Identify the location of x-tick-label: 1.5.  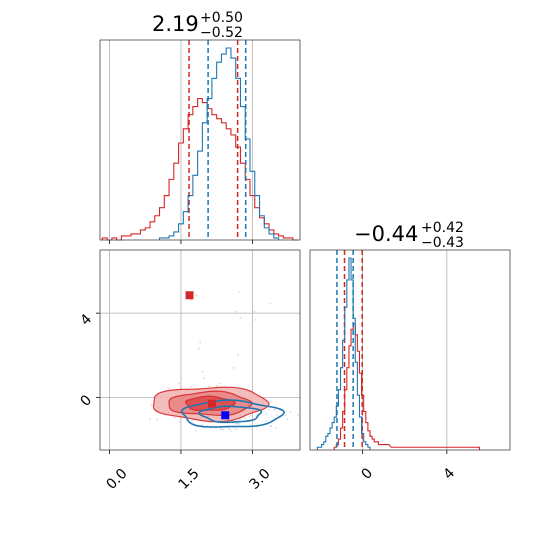
(189, 479).